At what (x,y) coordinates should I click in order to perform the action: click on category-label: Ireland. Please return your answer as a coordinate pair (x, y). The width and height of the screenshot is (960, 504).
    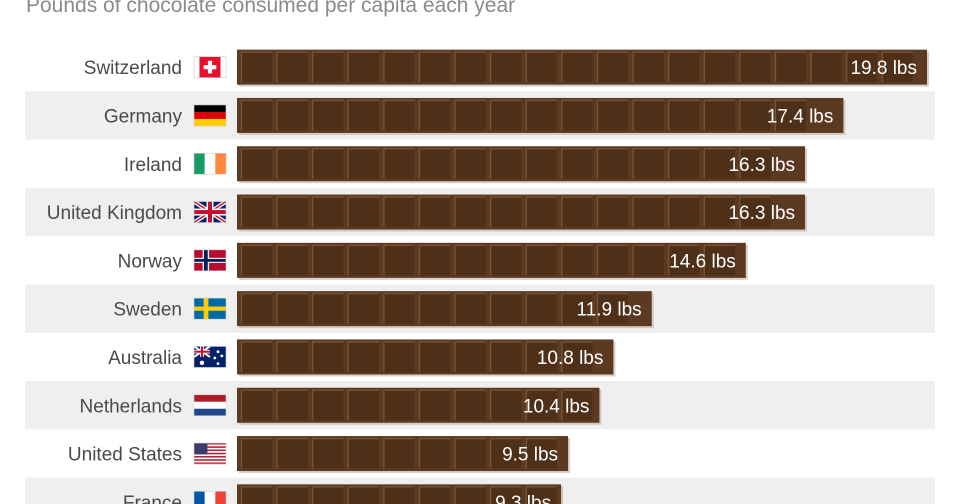
    Looking at the image, I should click on (153, 165).